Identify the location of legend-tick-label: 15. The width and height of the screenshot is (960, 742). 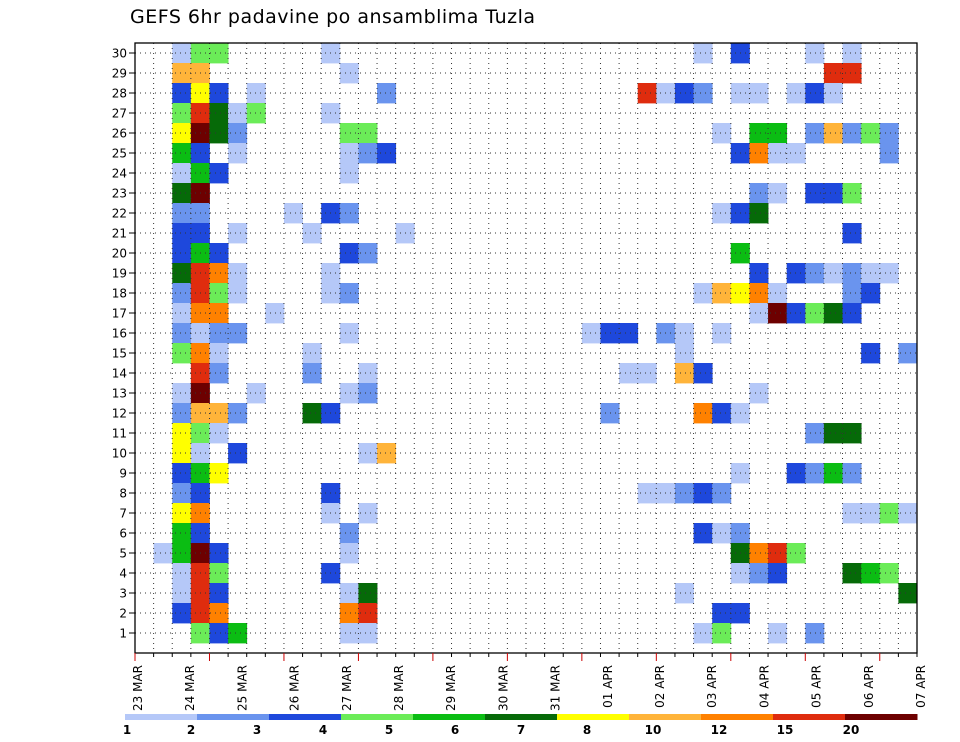
(785, 730).